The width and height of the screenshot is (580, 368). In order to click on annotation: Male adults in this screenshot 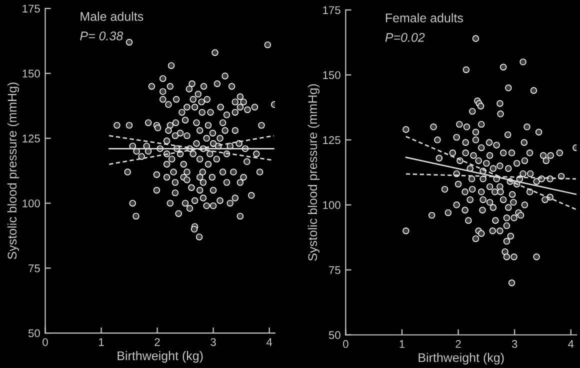, I will do `click(112, 16)`.